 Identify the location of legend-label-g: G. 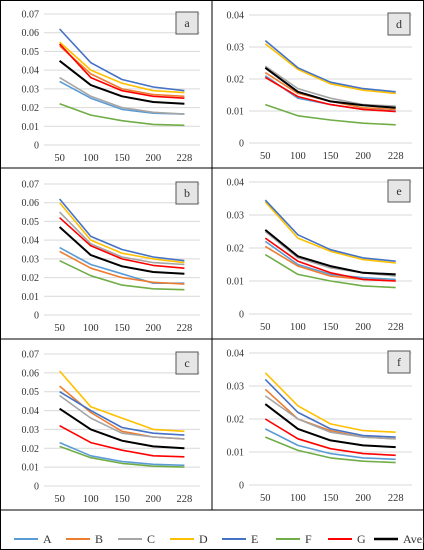
(361, 539).